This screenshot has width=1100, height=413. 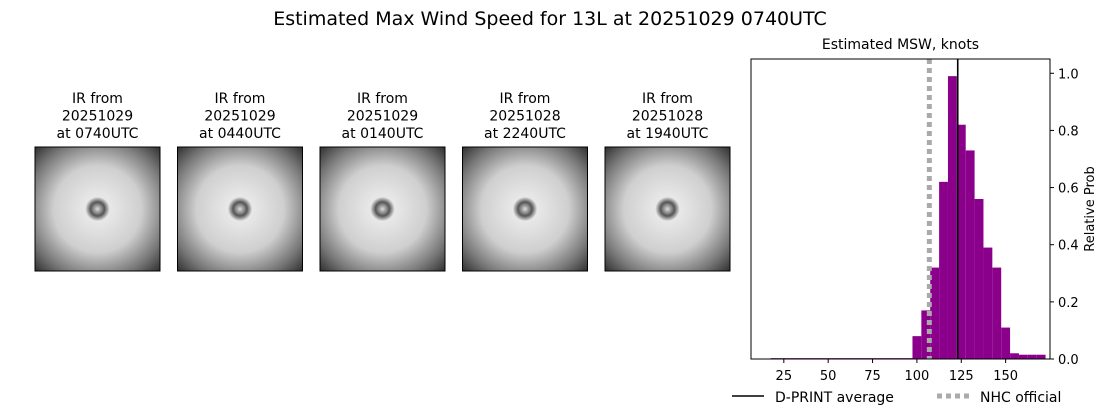 I want to click on panel-caption: at 0740UTC, so click(x=98, y=134).